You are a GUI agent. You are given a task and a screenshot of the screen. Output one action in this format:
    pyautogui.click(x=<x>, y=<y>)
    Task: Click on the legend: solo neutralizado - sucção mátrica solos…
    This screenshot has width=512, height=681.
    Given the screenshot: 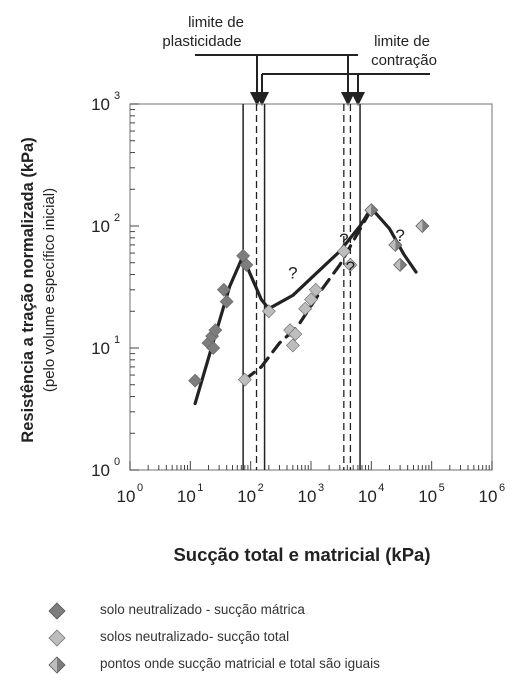 What is the action you would take?
    pyautogui.click(x=278, y=640)
    